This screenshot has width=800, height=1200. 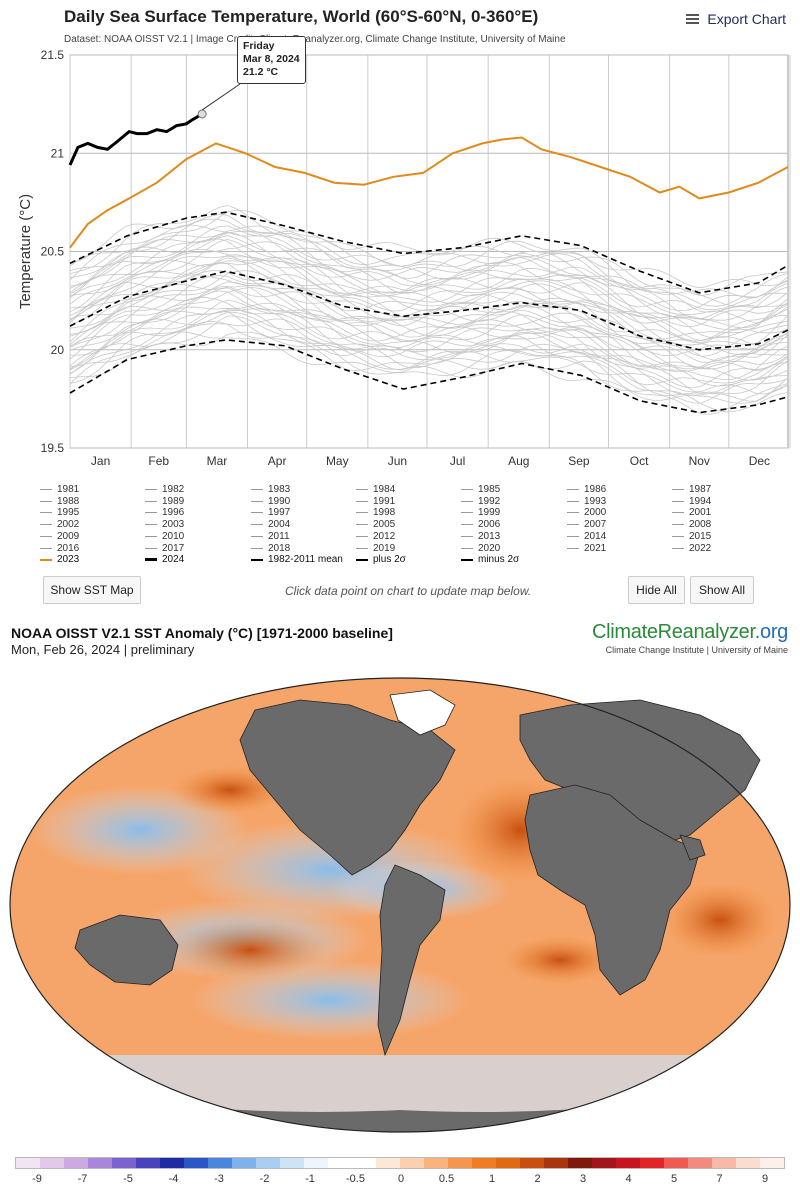 I want to click on legend-item-1982: 1982, so click(x=164, y=489).